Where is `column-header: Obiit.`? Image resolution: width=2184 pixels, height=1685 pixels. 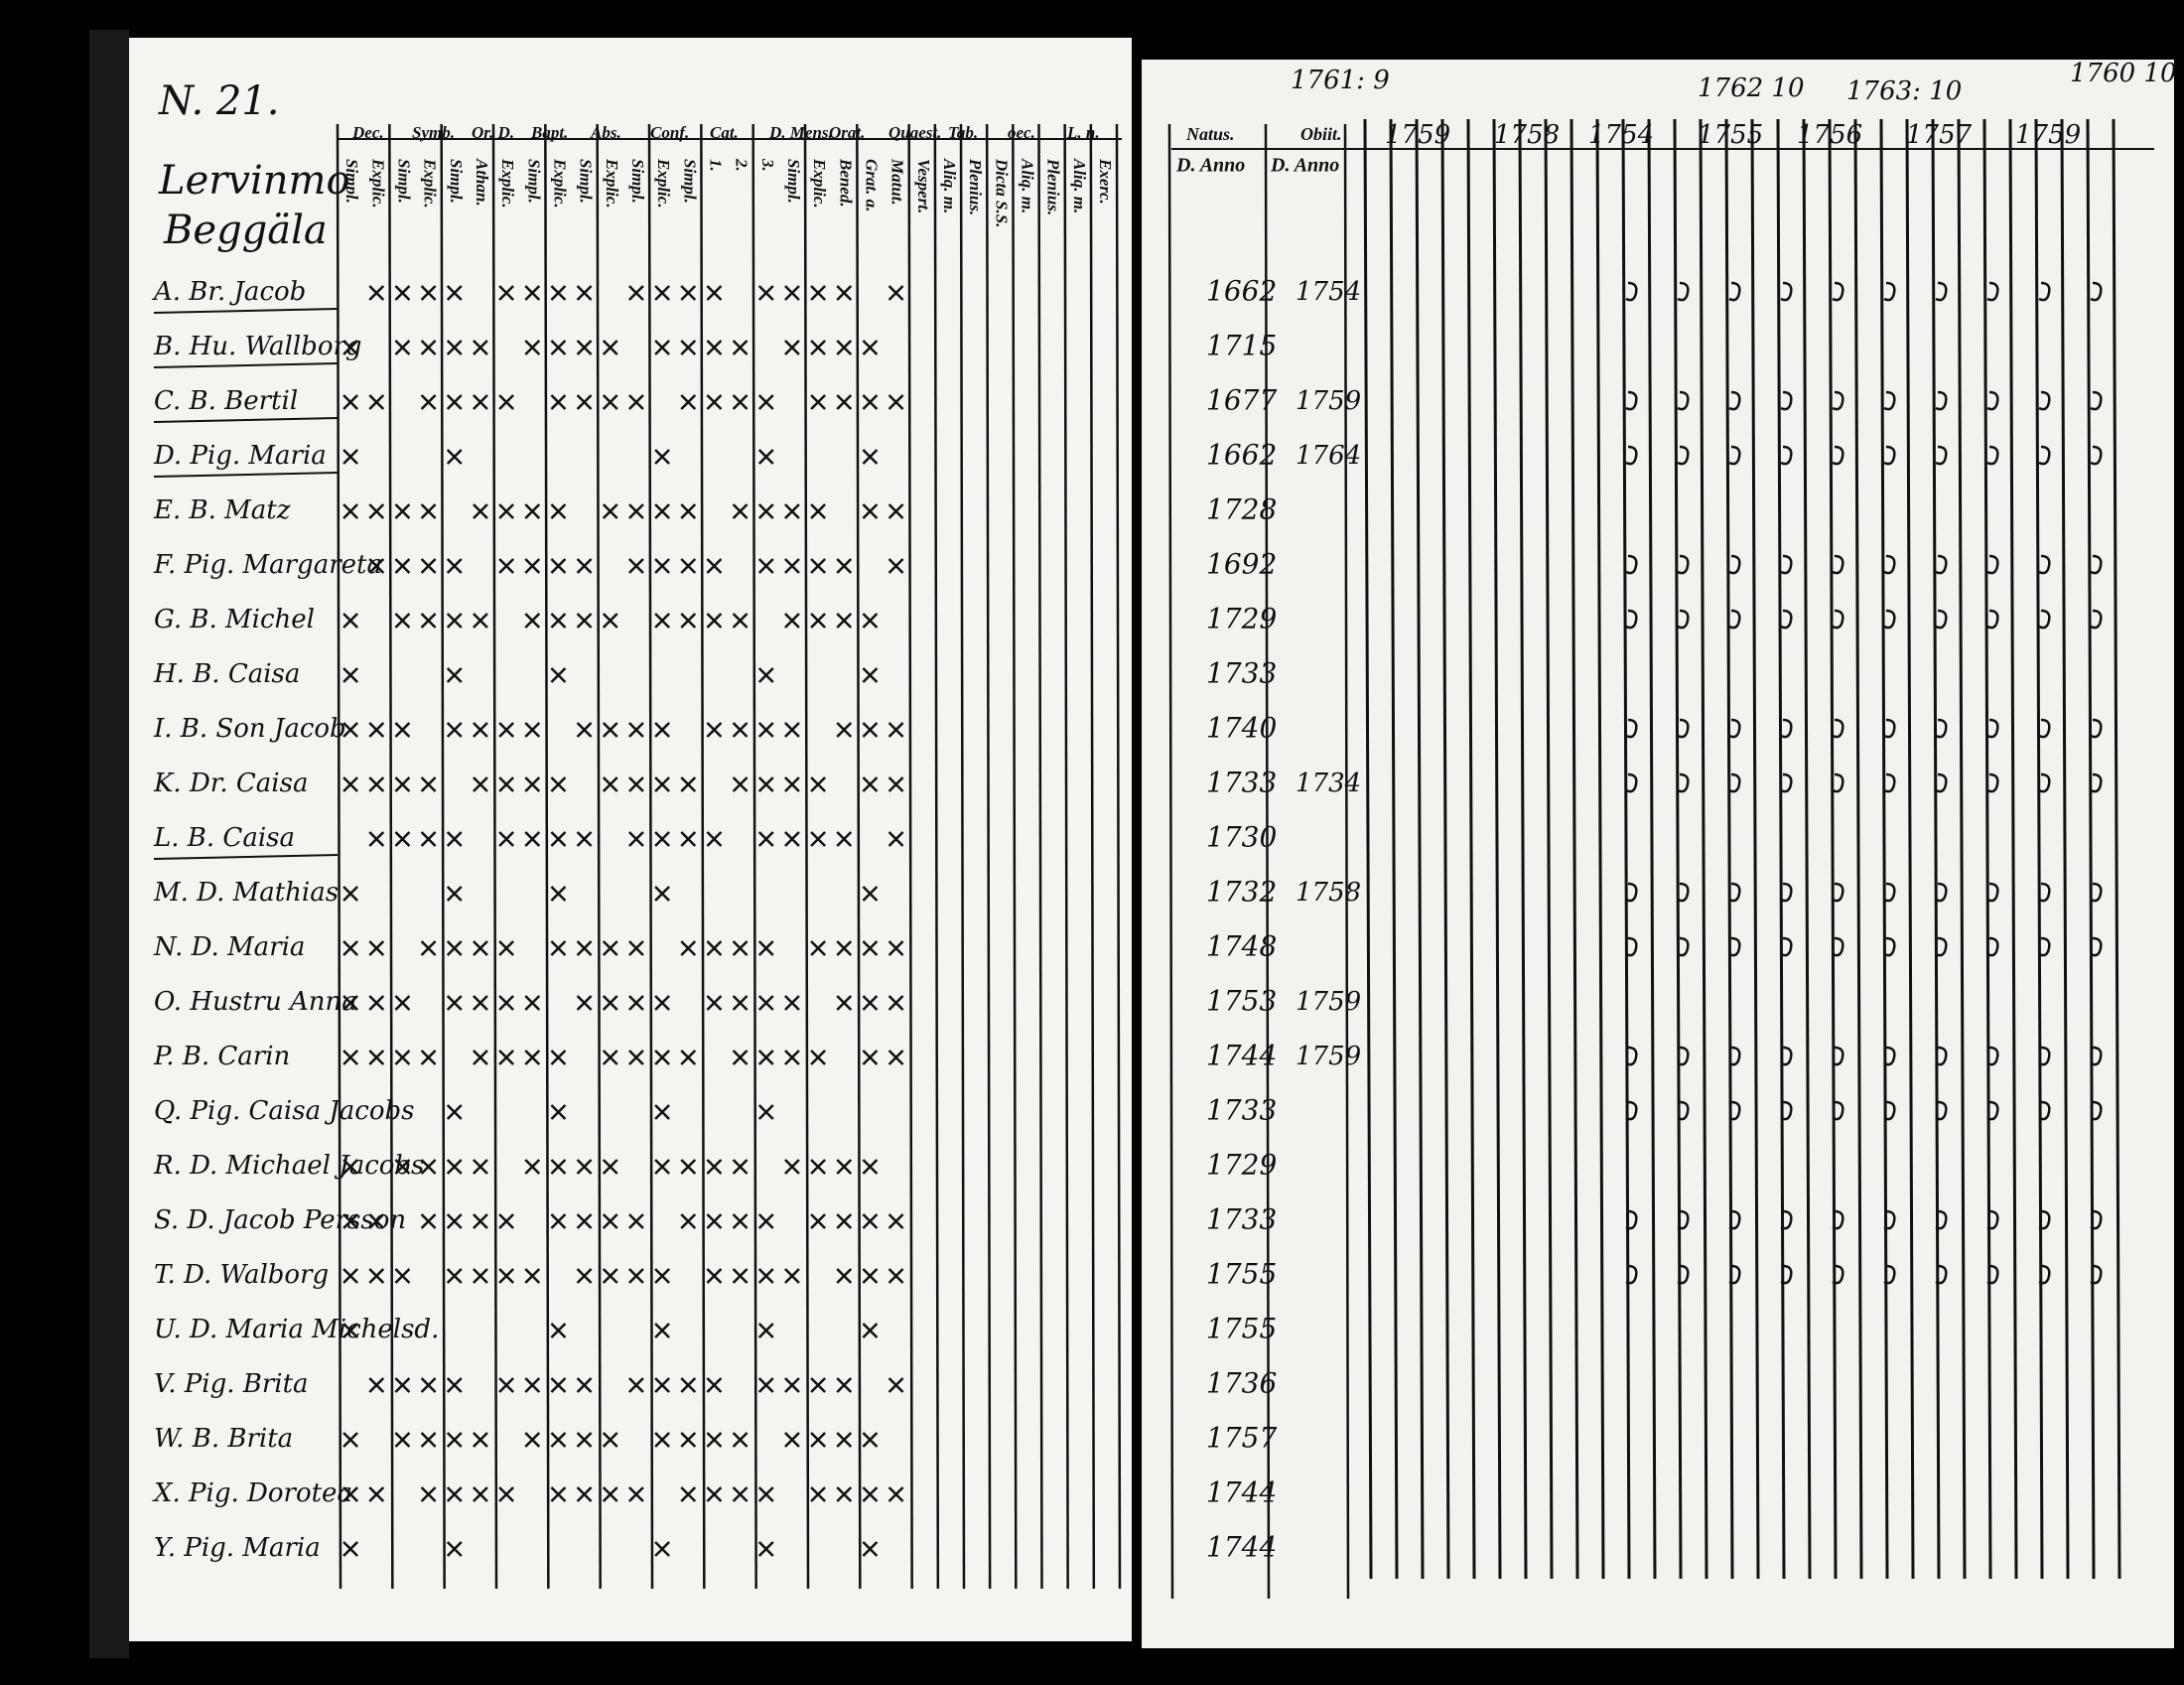
column-header: Obiit. is located at coordinates (1321, 134).